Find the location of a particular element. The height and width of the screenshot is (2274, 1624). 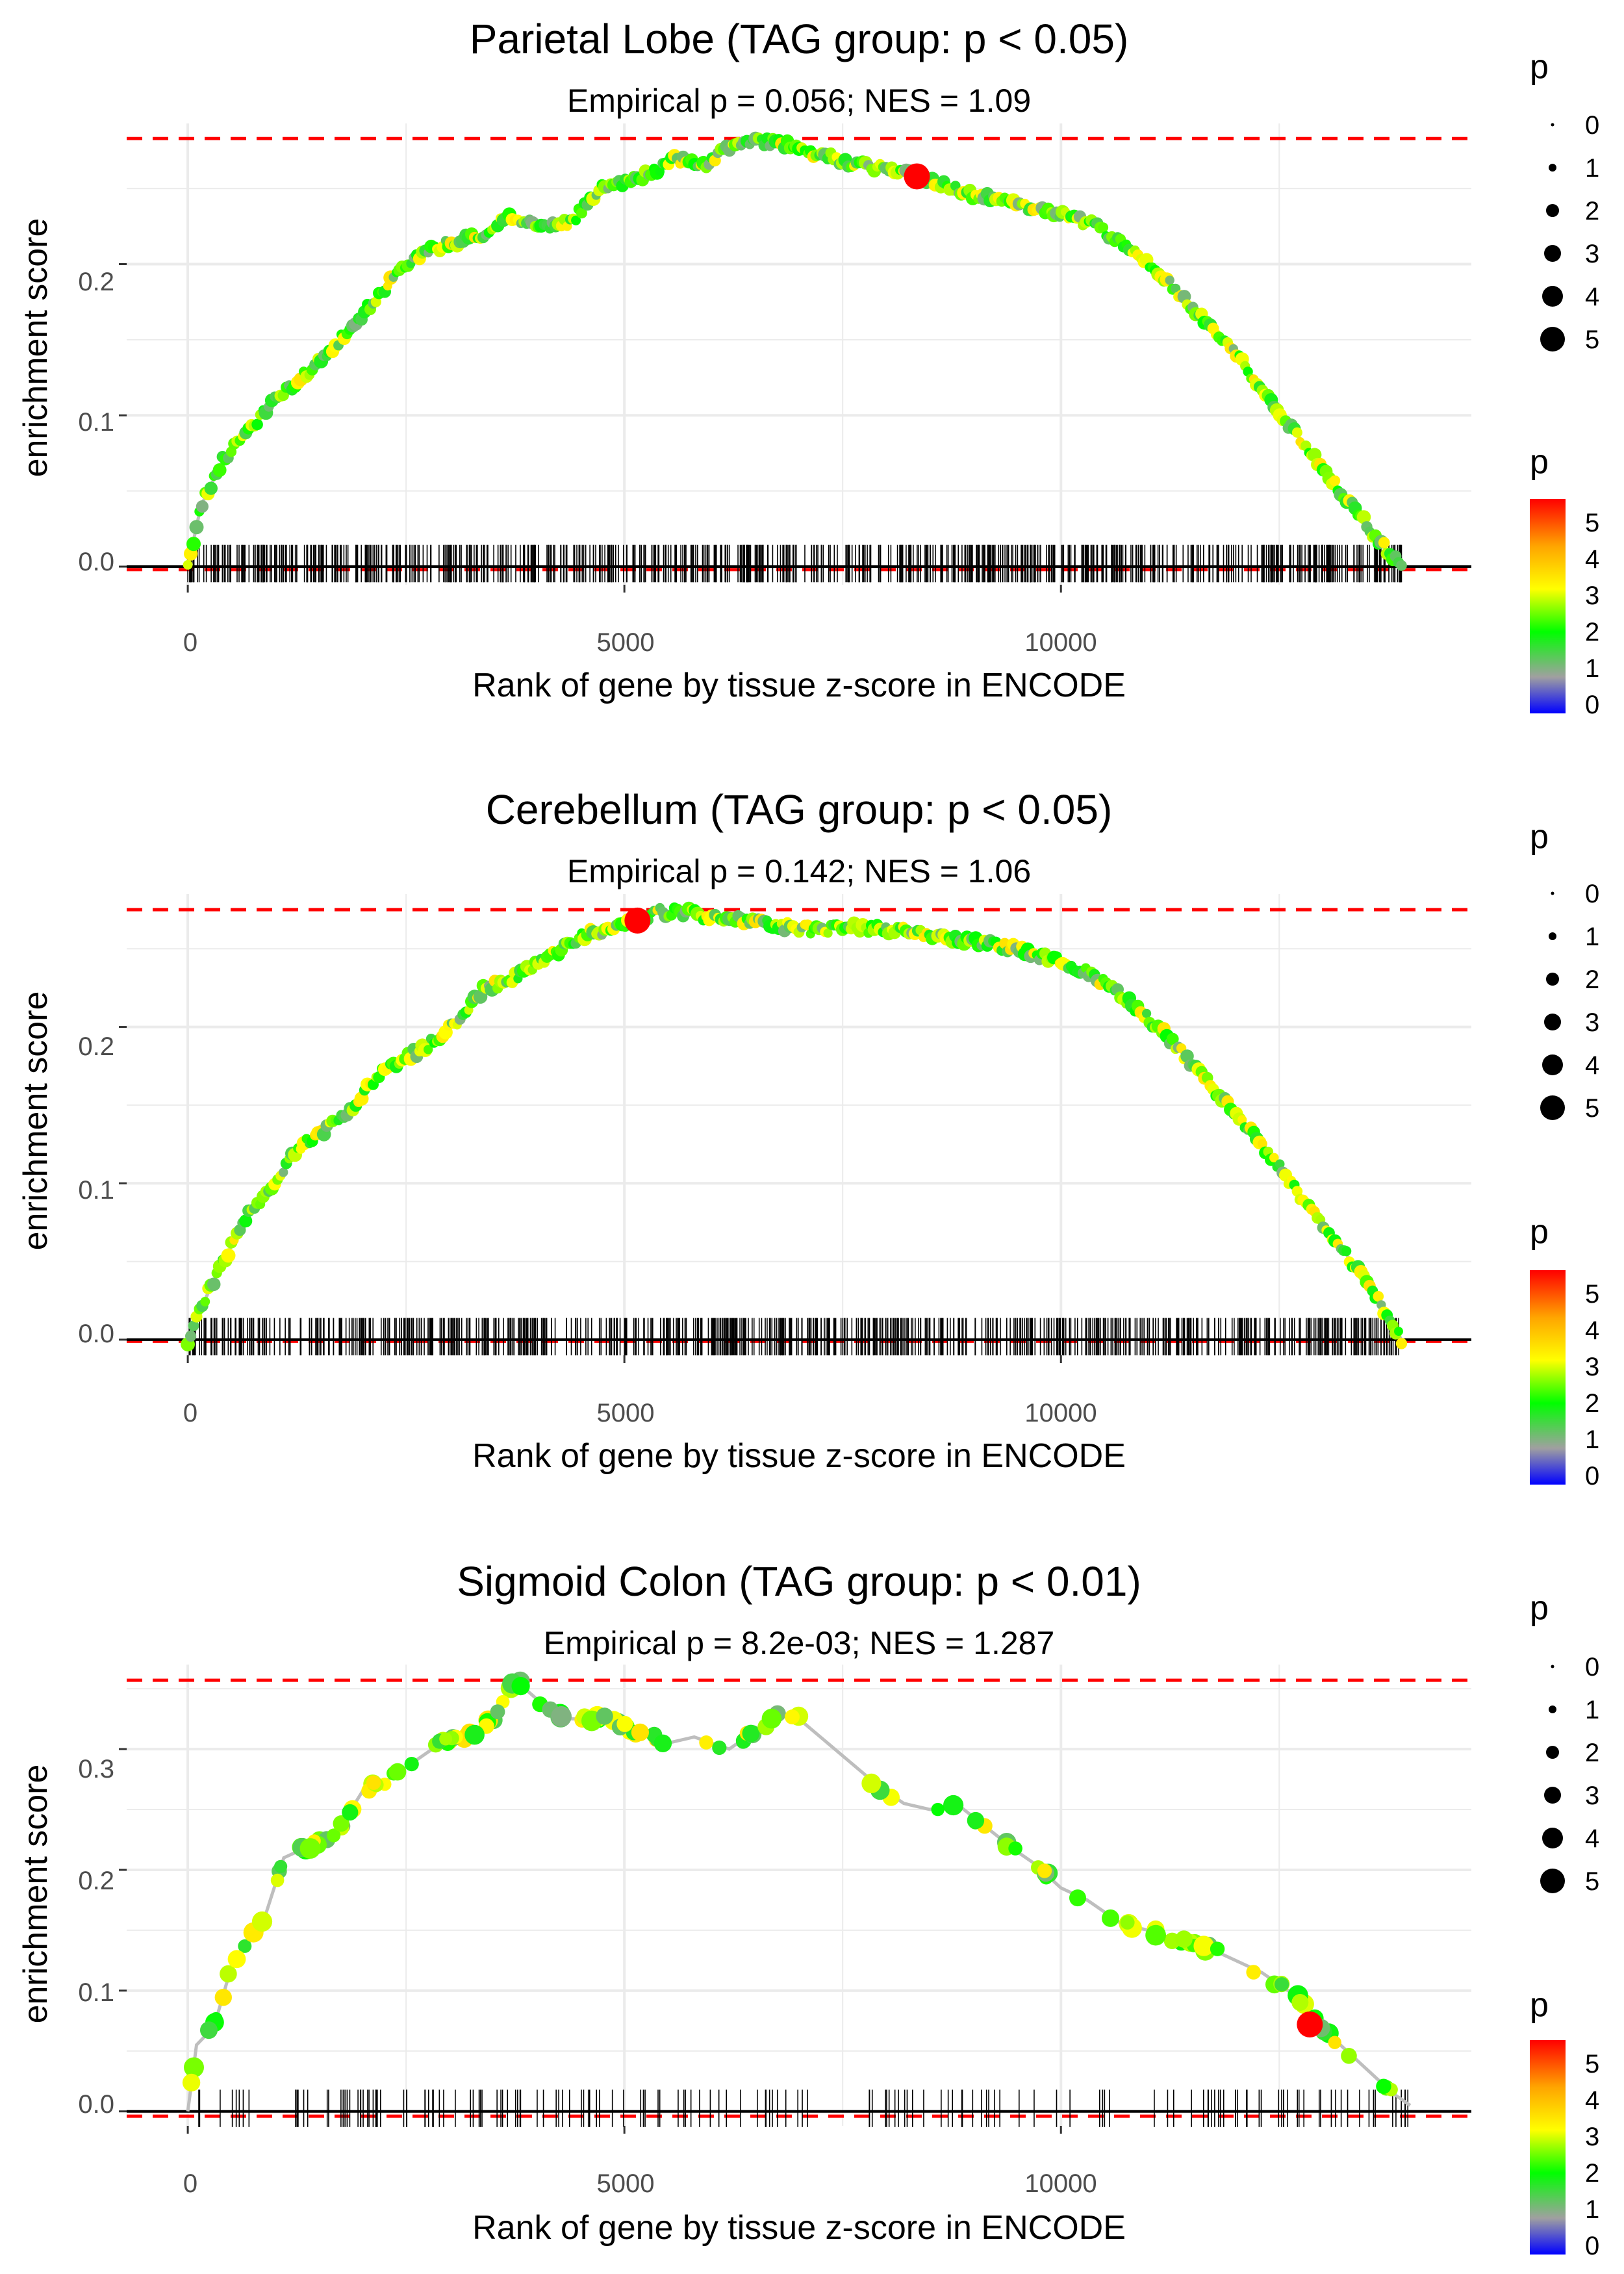

color-legend-label: 5 is located at coordinates (1592, 1294).